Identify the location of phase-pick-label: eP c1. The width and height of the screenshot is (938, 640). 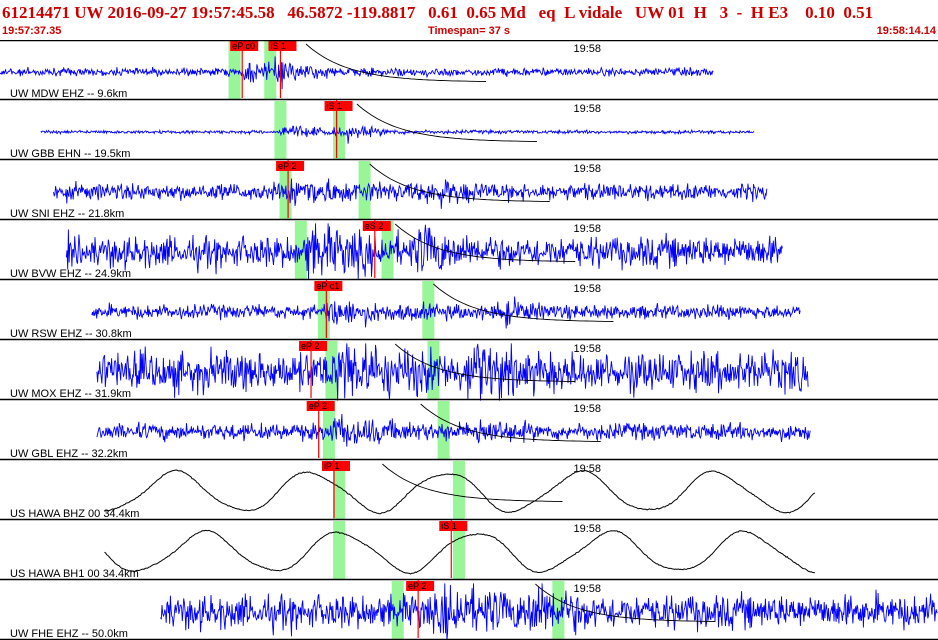
(327, 286).